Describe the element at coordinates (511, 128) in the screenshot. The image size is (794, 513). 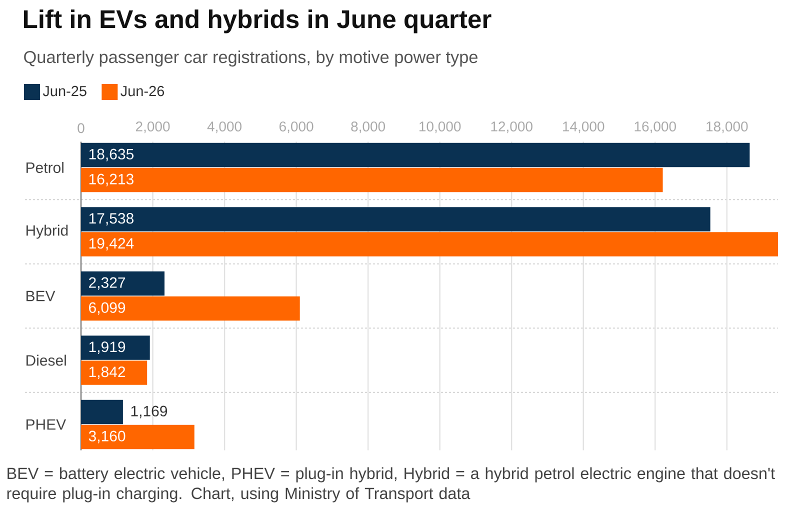
I see `x-tick-label: 12,000` at that location.